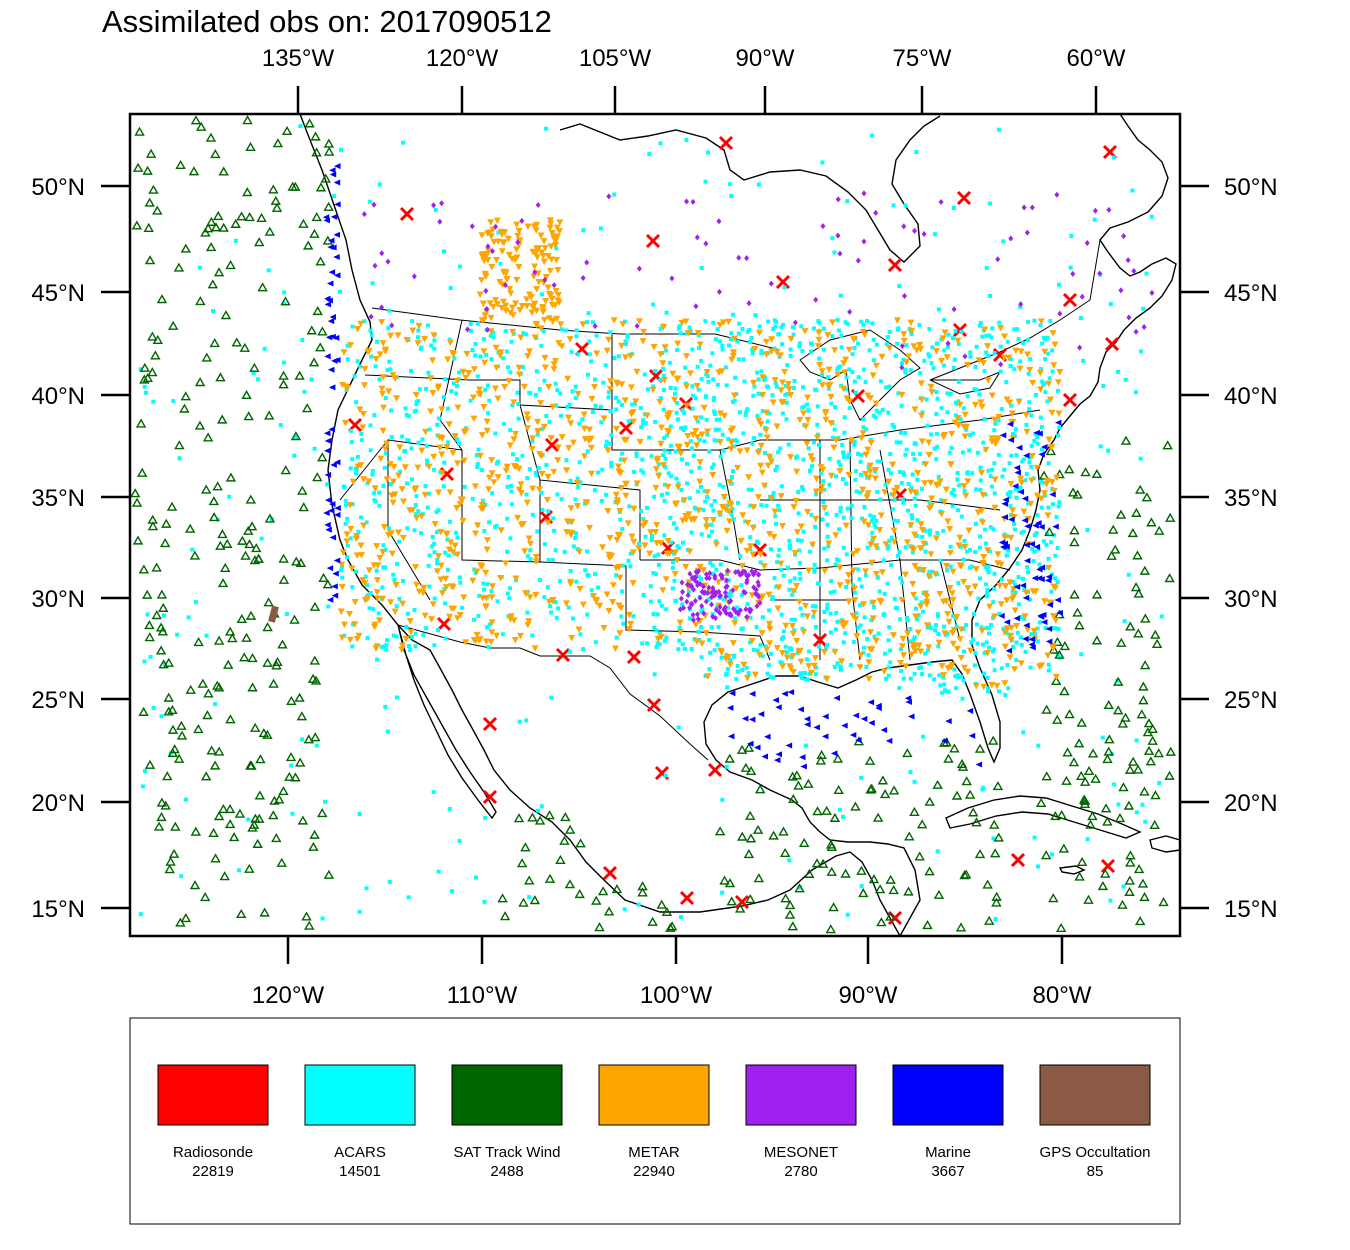  I want to click on legend-name: MESONET, so click(801, 1152).